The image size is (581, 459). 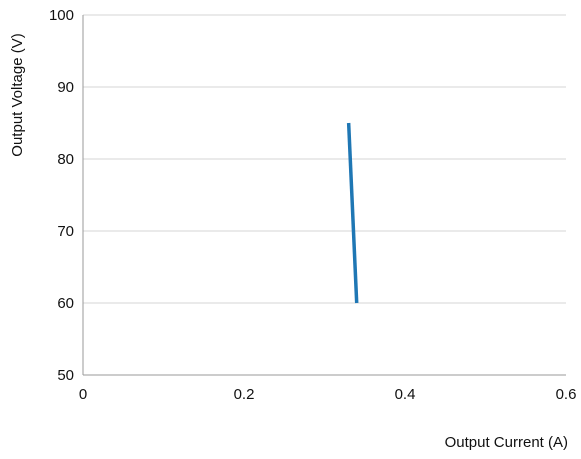 What do you see at coordinates (506, 442) in the screenshot?
I see `x-axis-title: Output Current (A)` at bounding box center [506, 442].